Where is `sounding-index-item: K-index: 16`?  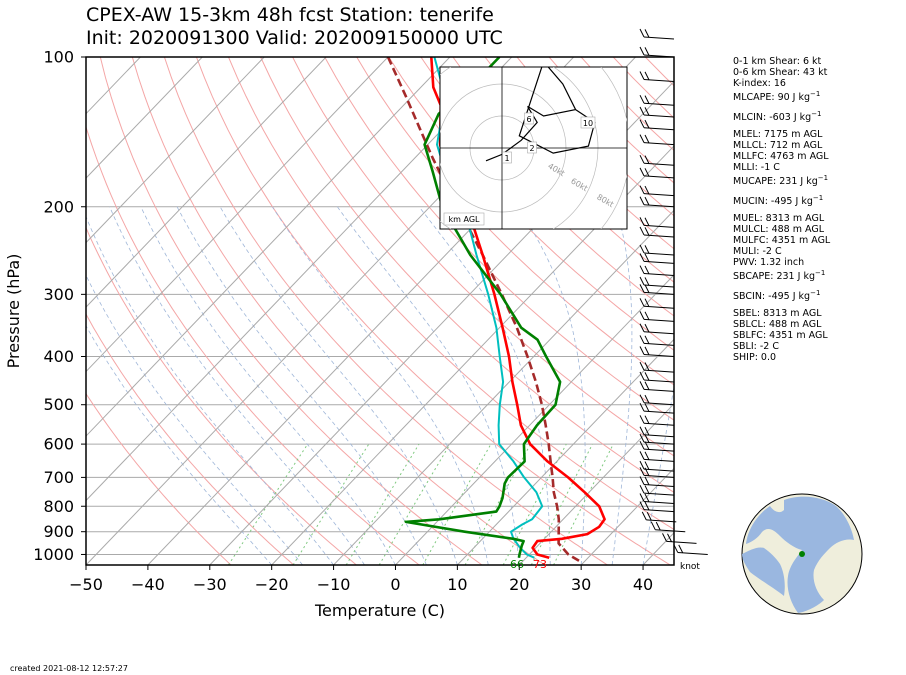 sounding-index-item: K-index: 16 is located at coordinates (759, 83).